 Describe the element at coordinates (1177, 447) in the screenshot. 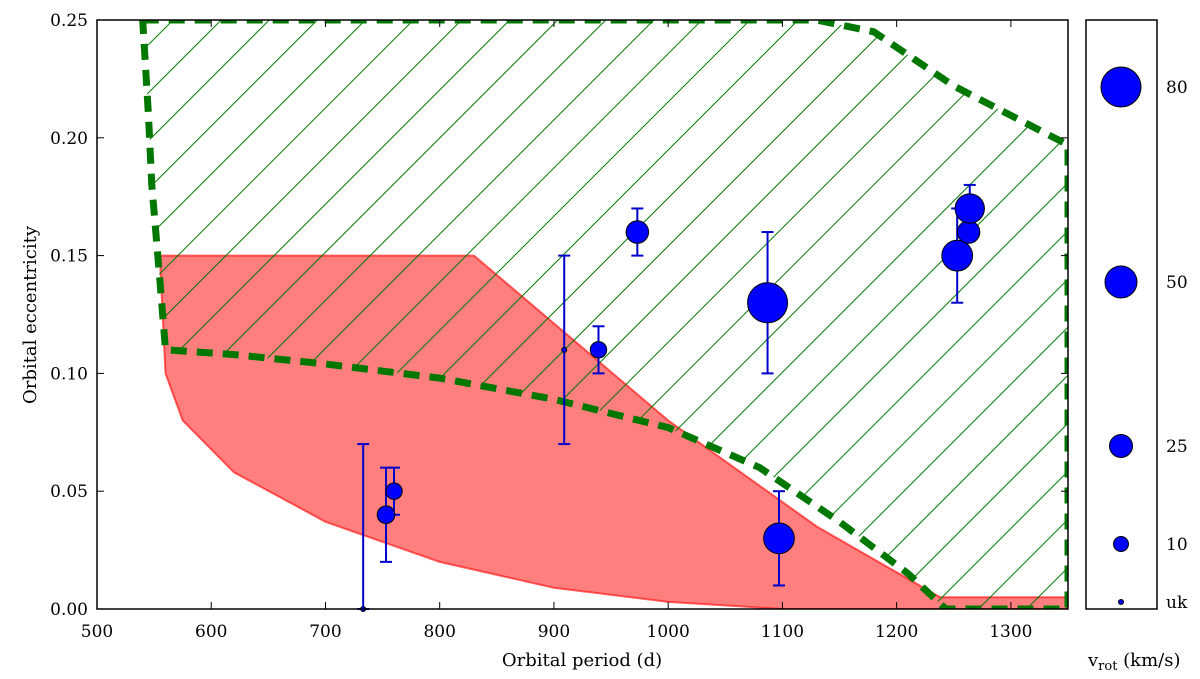

I see `legend-label: 25` at that location.